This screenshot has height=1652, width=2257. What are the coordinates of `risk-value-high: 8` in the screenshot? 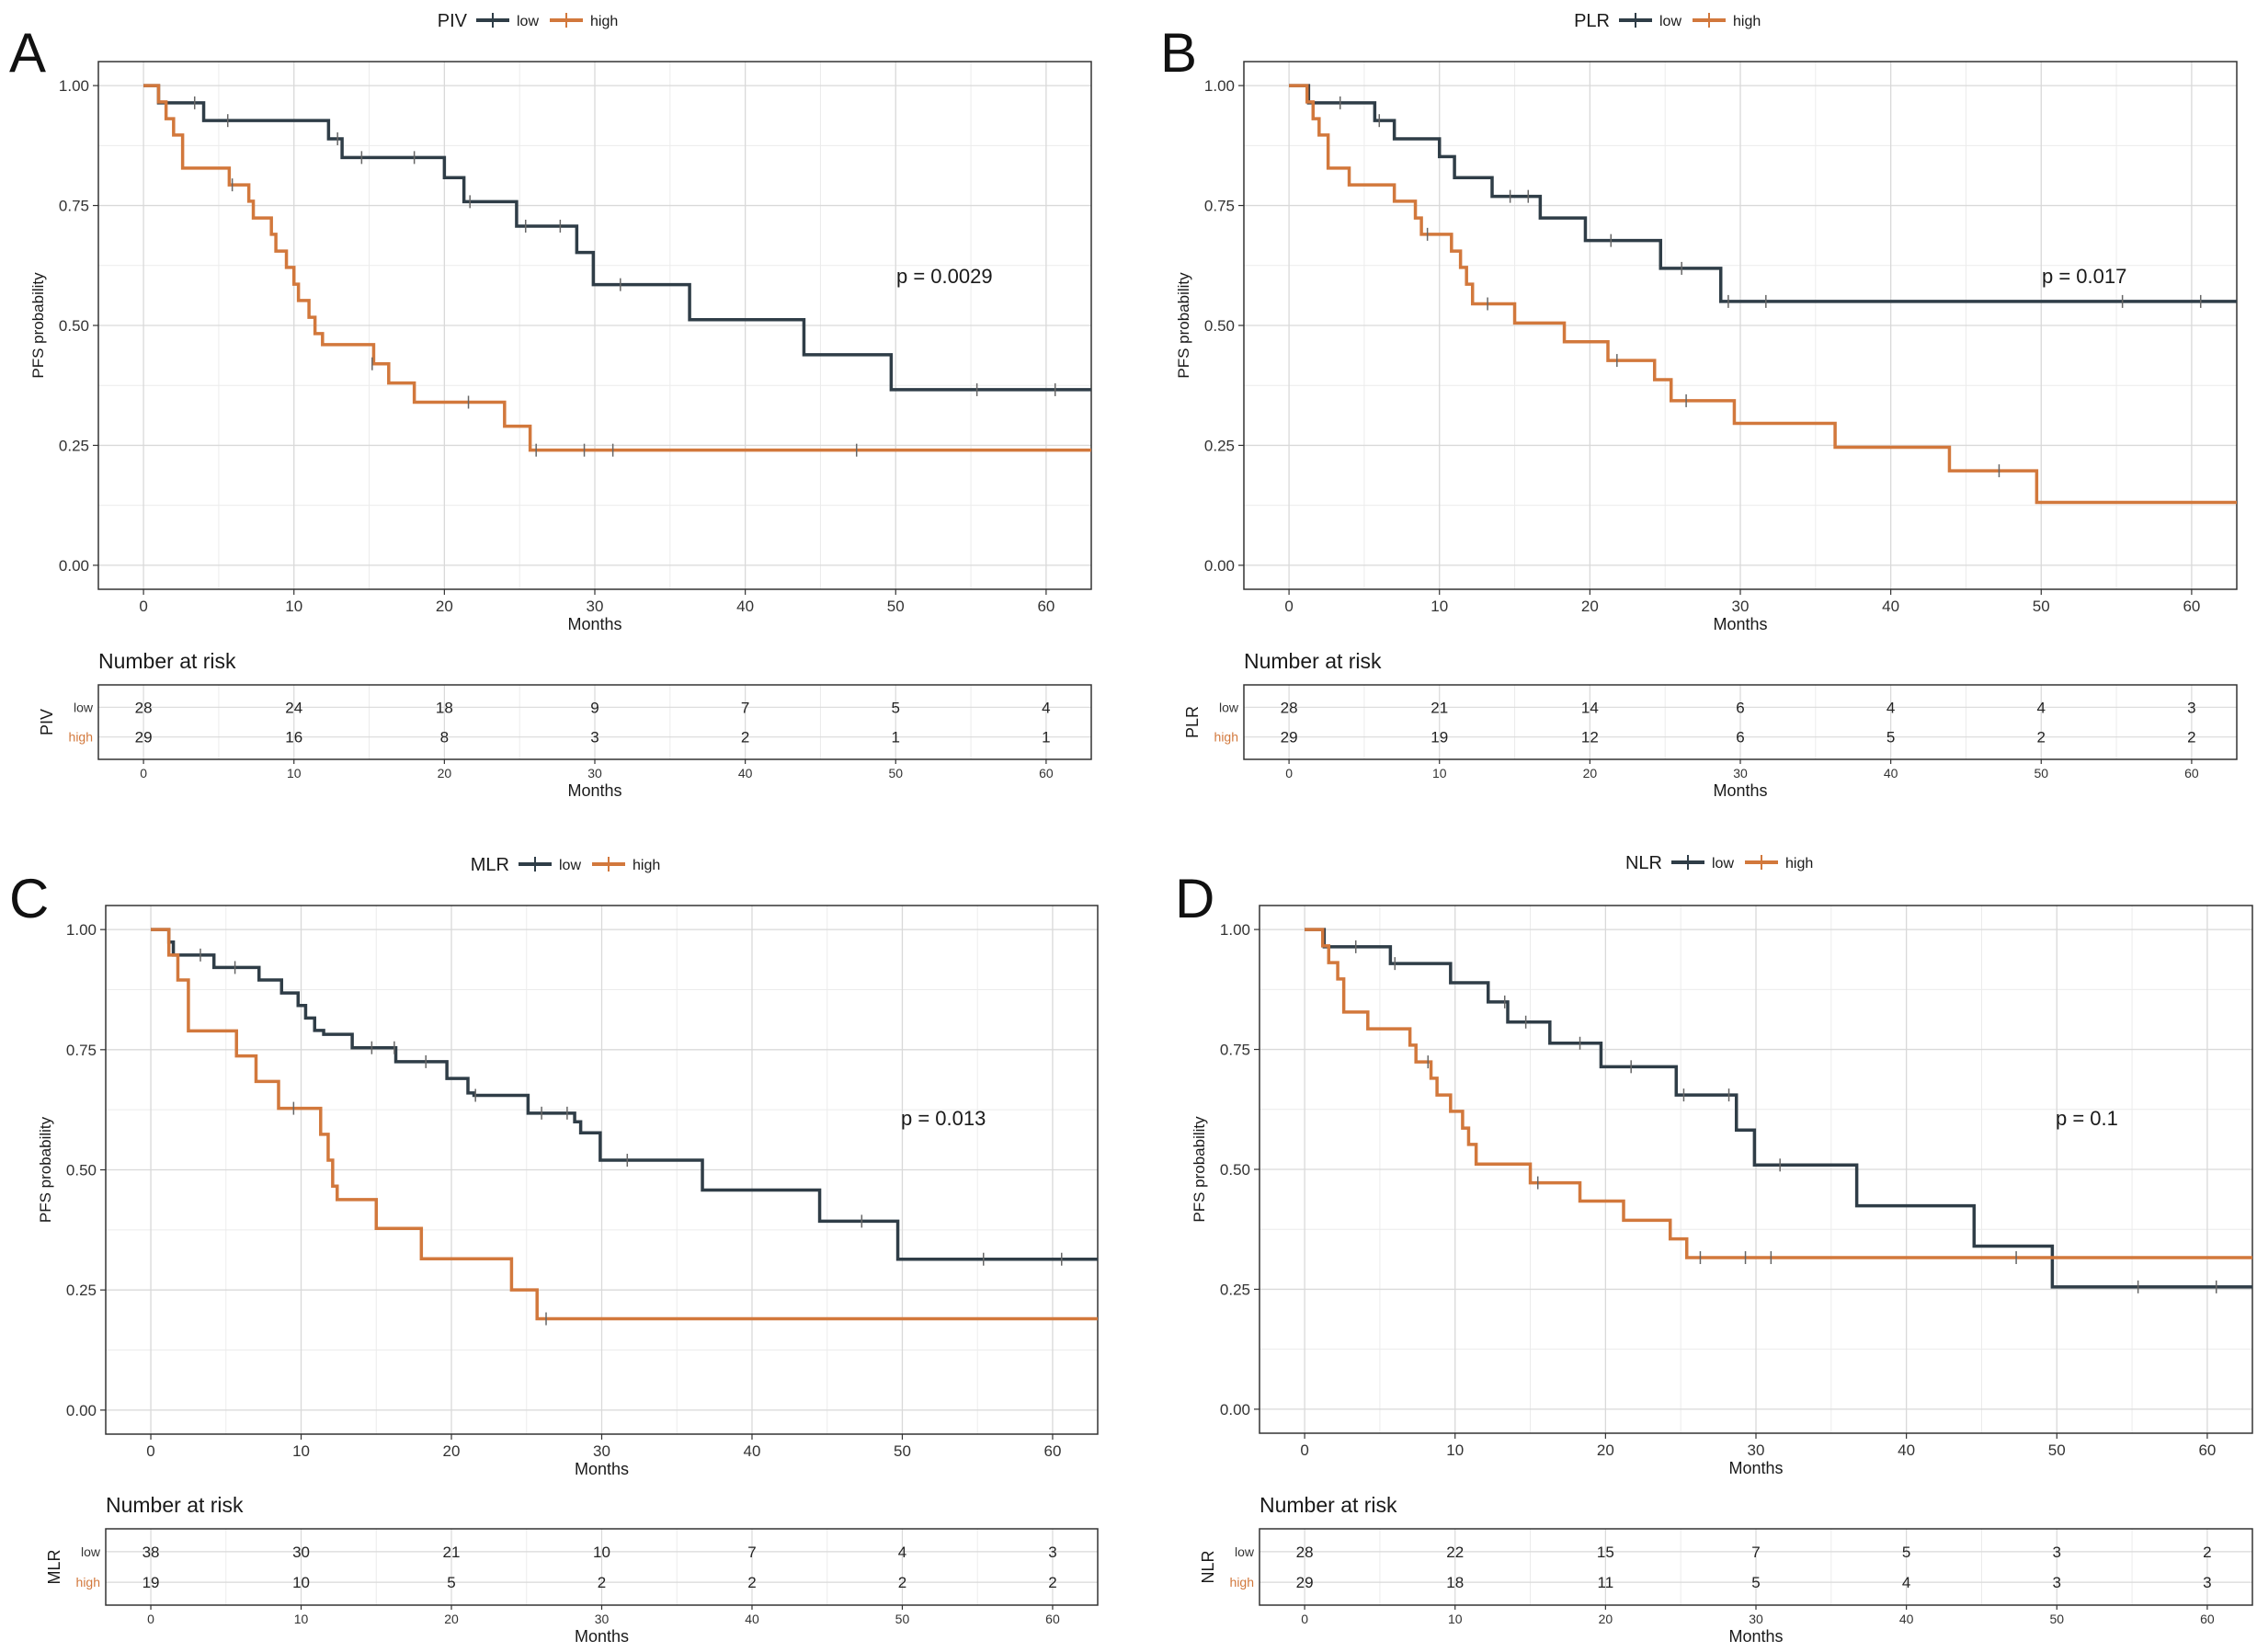 It's located at (444, 737).